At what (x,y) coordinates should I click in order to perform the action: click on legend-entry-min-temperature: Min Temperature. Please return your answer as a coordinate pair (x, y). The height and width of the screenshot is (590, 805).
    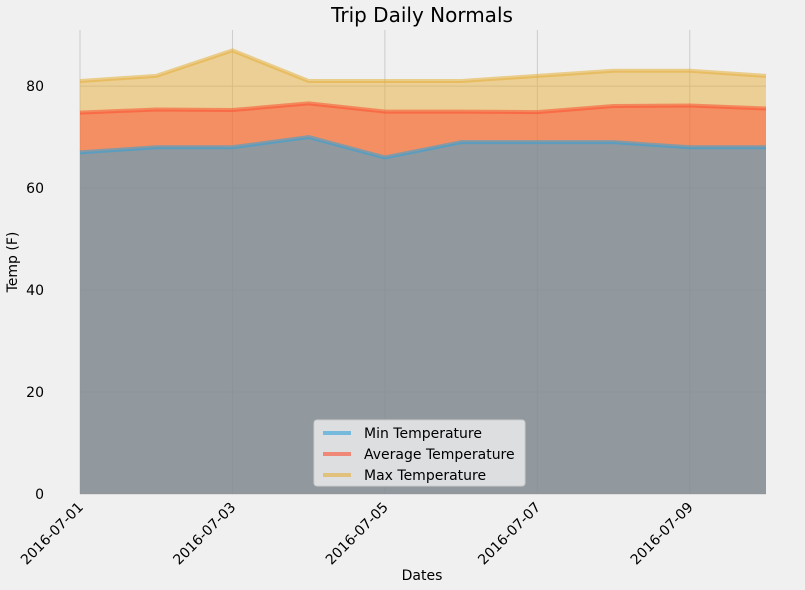
    Looking at the image, I should click on (423, 434).